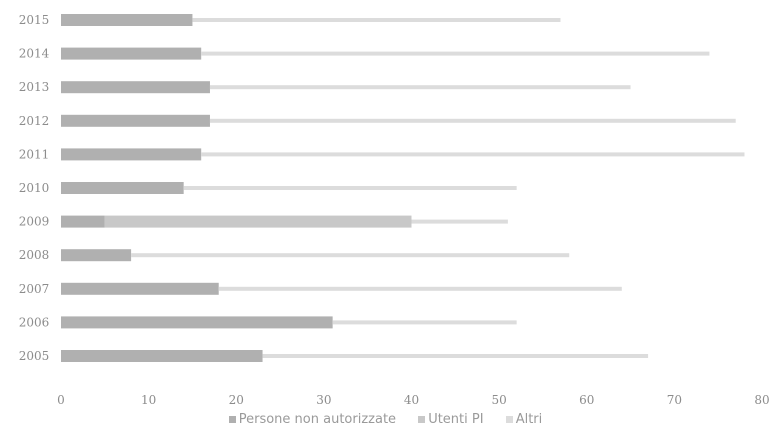  What do you see at coordinates (34, 20) in the screenshot?
I see `y-tick-label: 2015` at bounding box center [34, 20].